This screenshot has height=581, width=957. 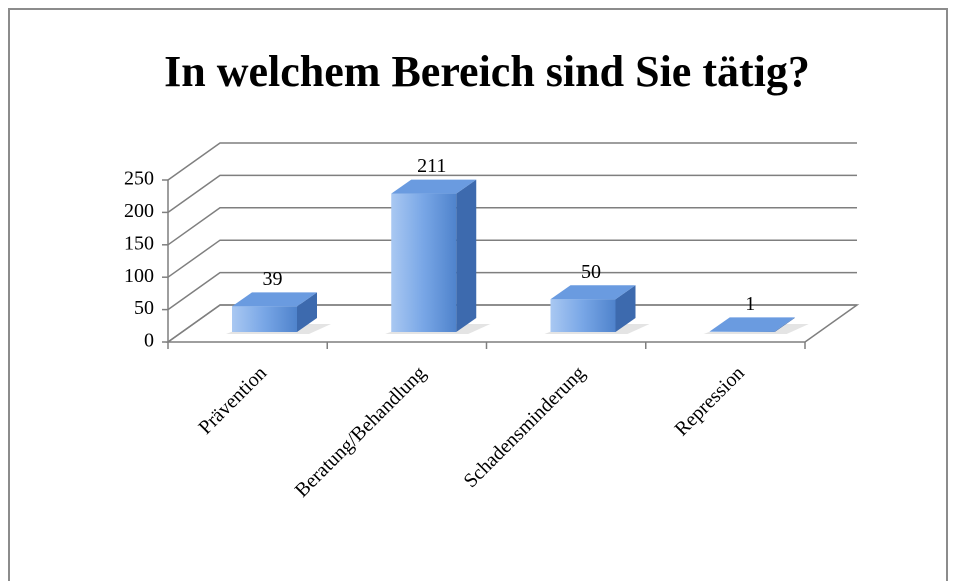 I want to click on x-tick-label: Schadensminderung, so click(x=524, y=427).